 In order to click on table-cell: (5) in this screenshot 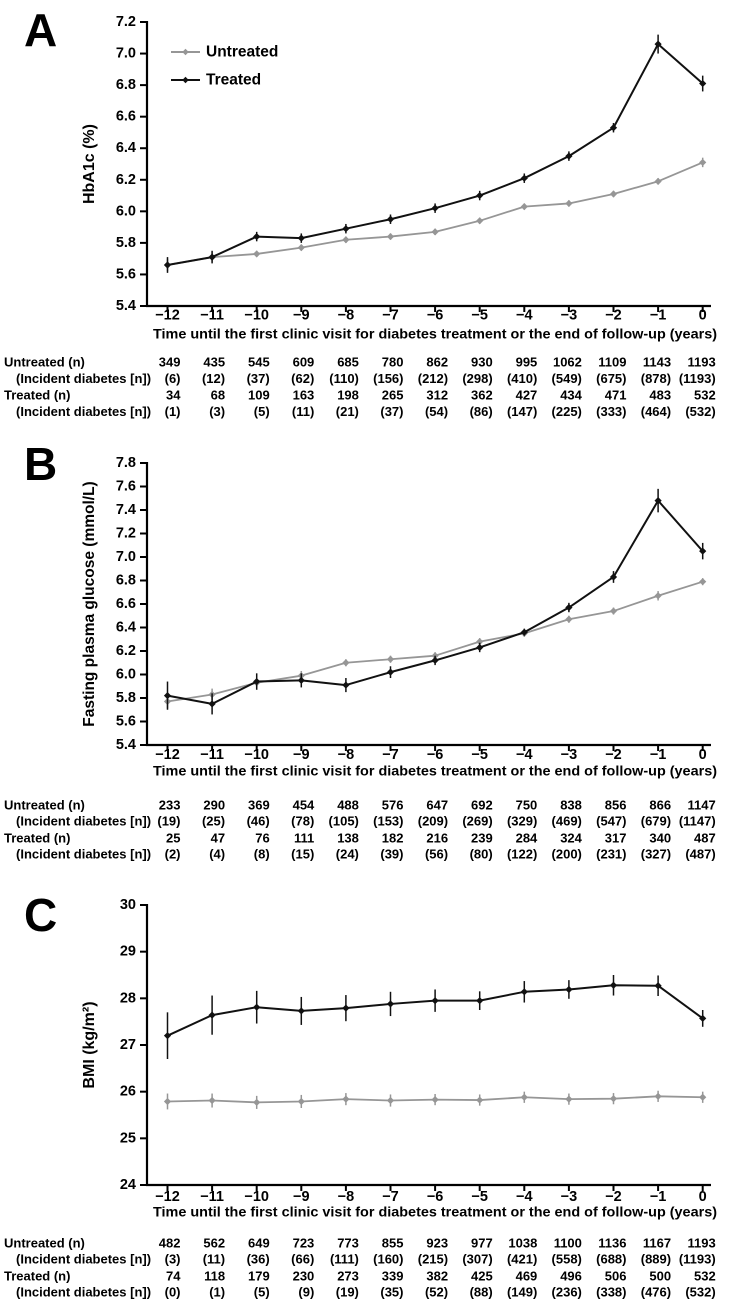, I will do `click(262, 1292)`.